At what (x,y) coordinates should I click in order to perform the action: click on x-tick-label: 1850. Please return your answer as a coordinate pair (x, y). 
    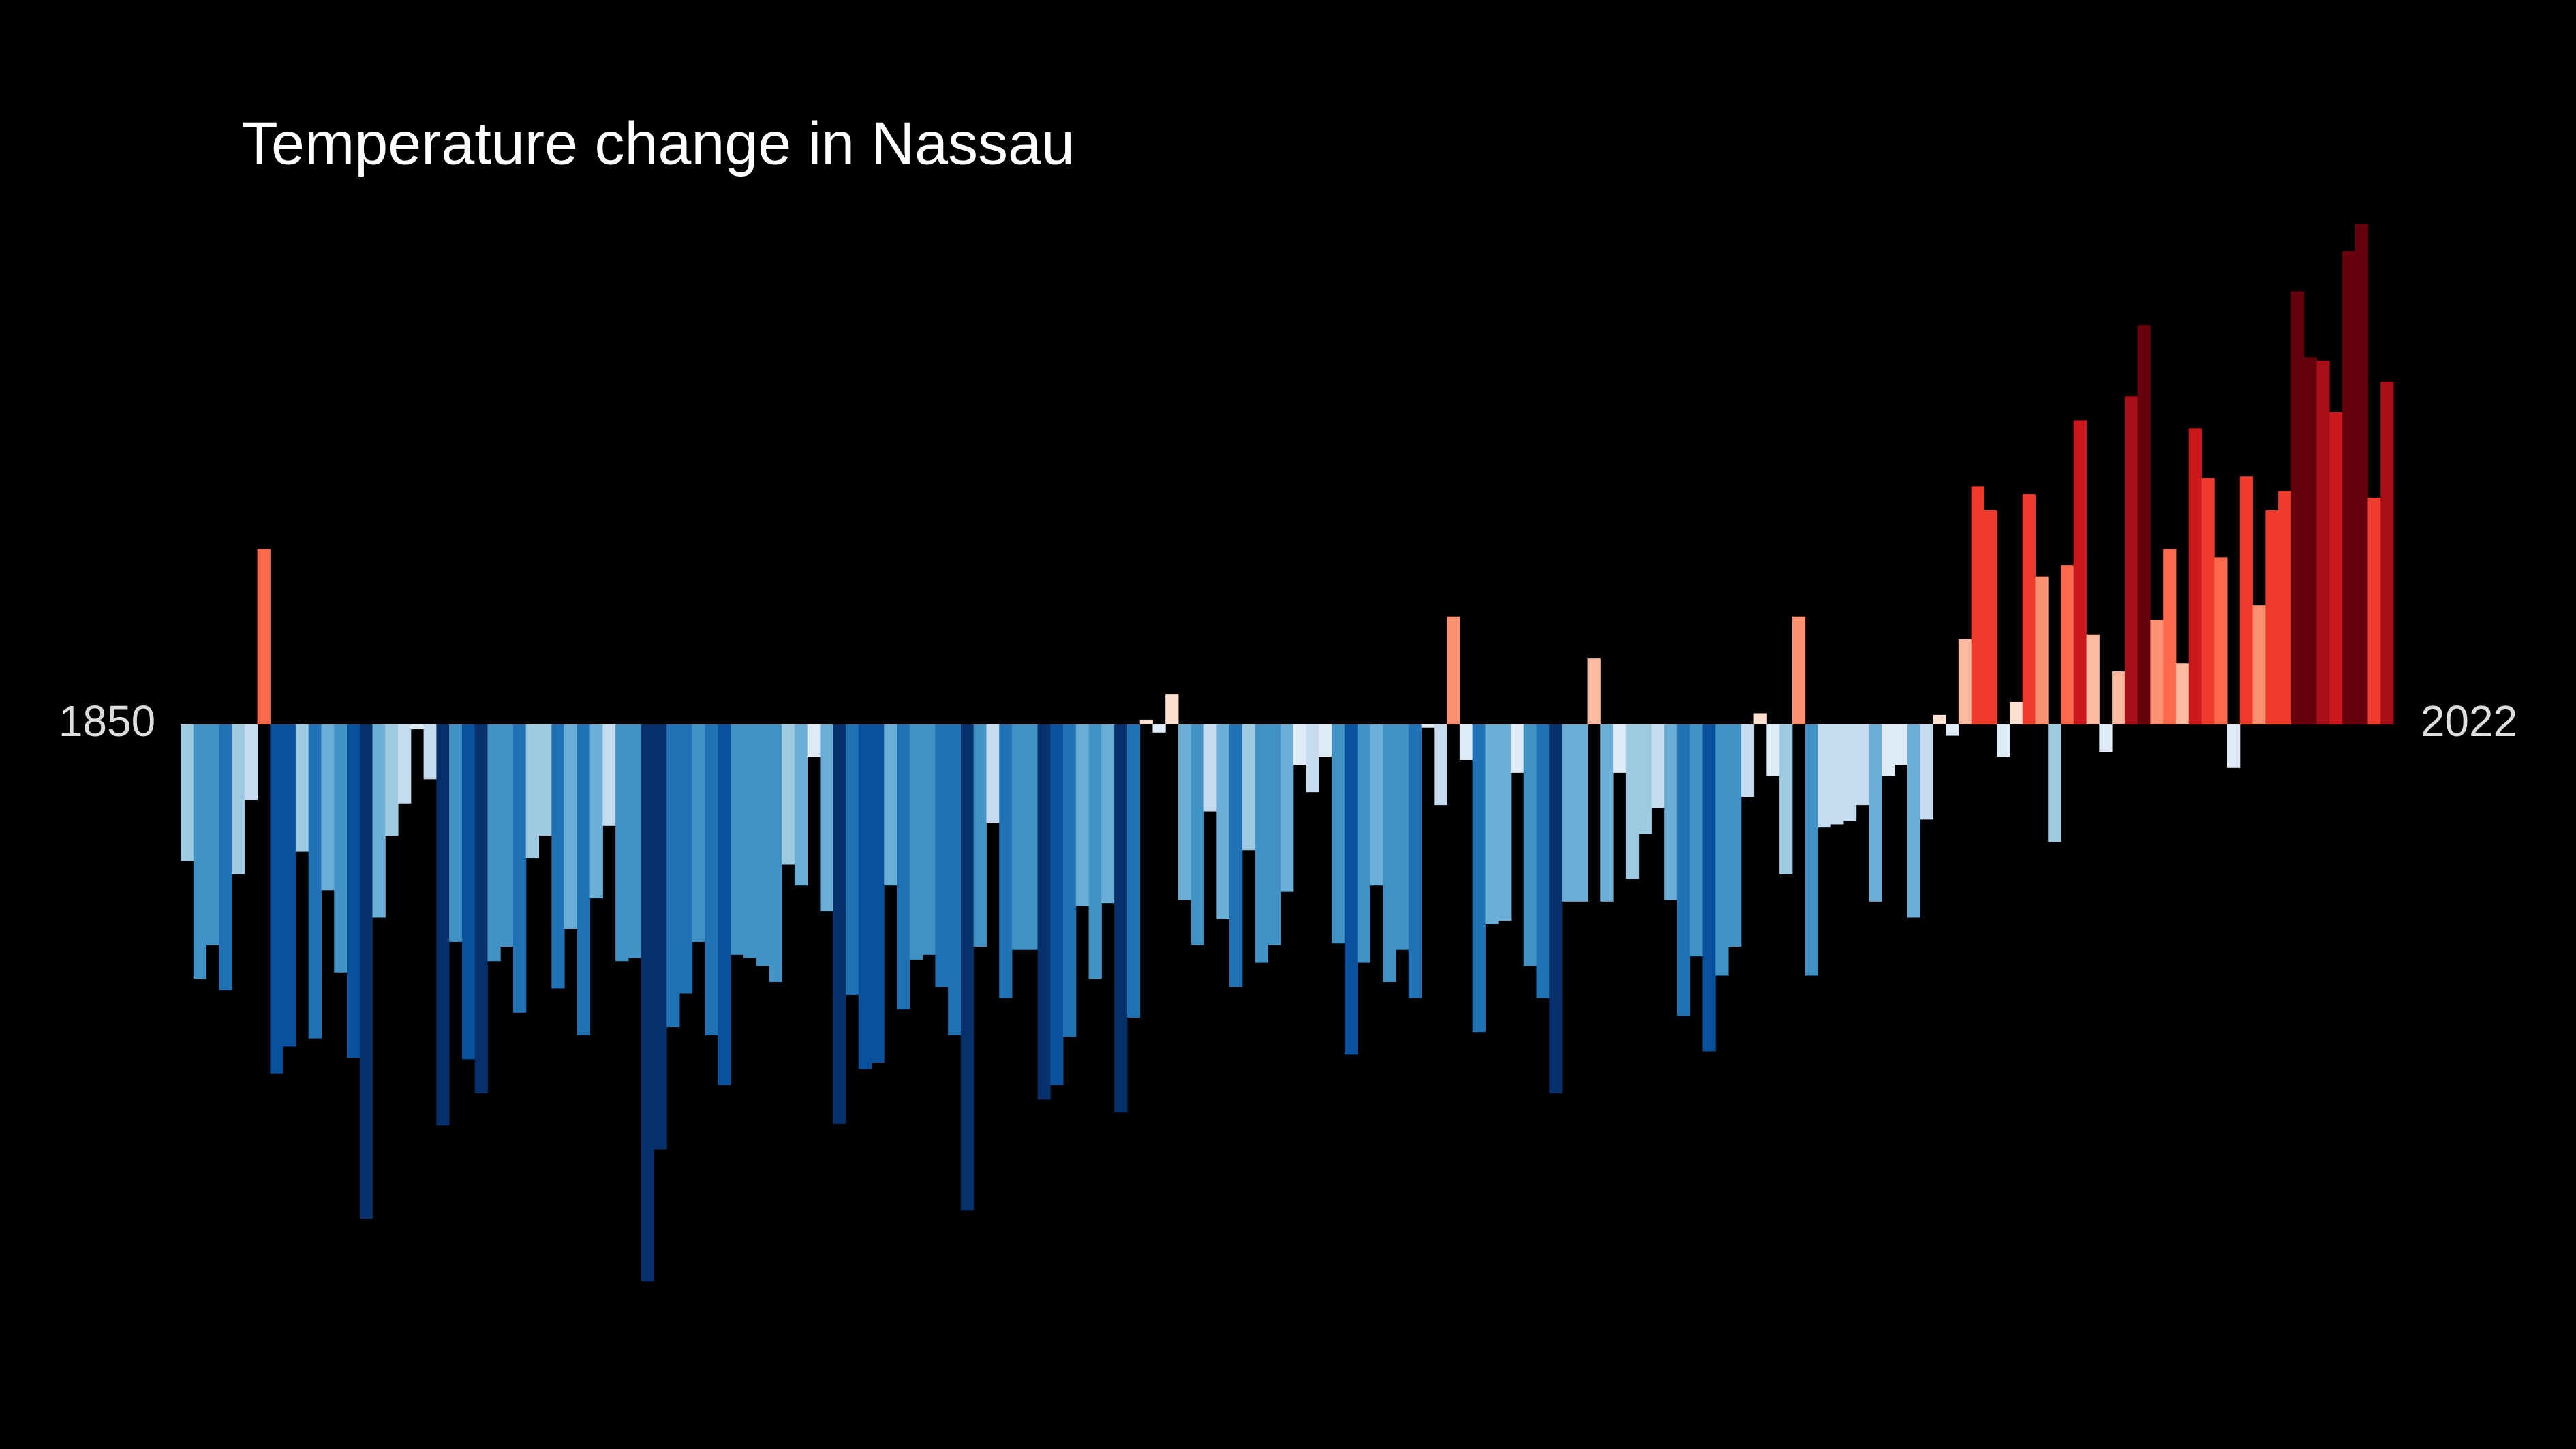
    Looking at the image, I should click on (107, 722).